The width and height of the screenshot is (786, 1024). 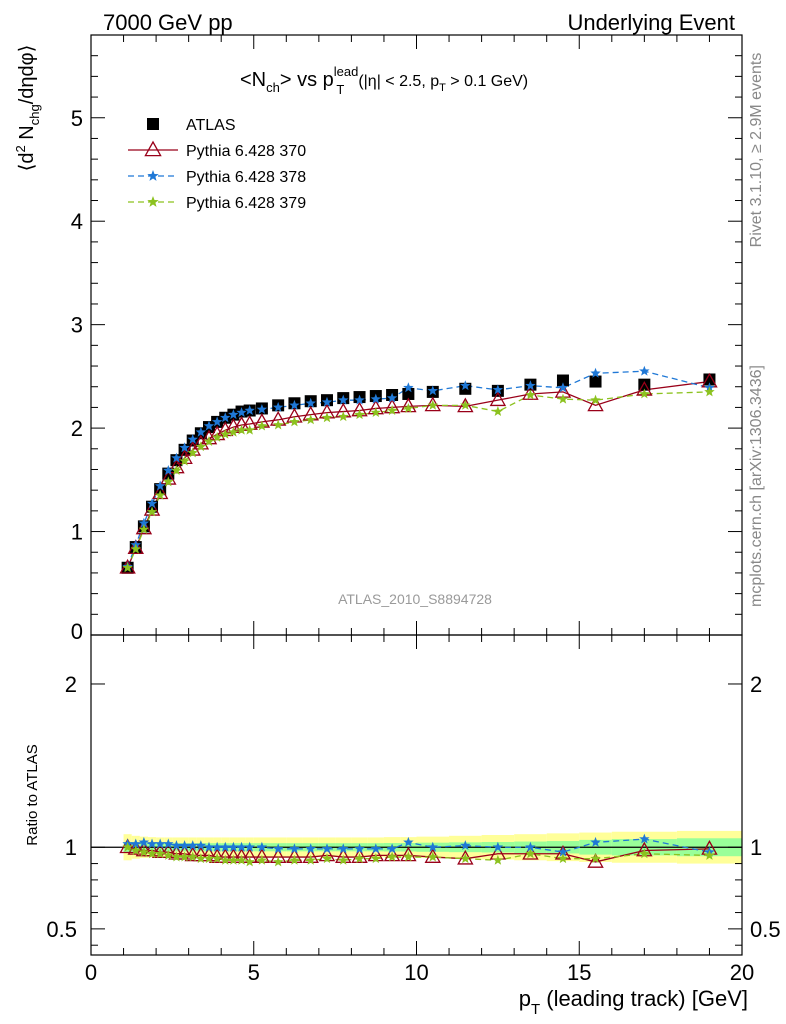 I want to click on legend-label: Pythia 6.428 370, so click(x=246, y=151).